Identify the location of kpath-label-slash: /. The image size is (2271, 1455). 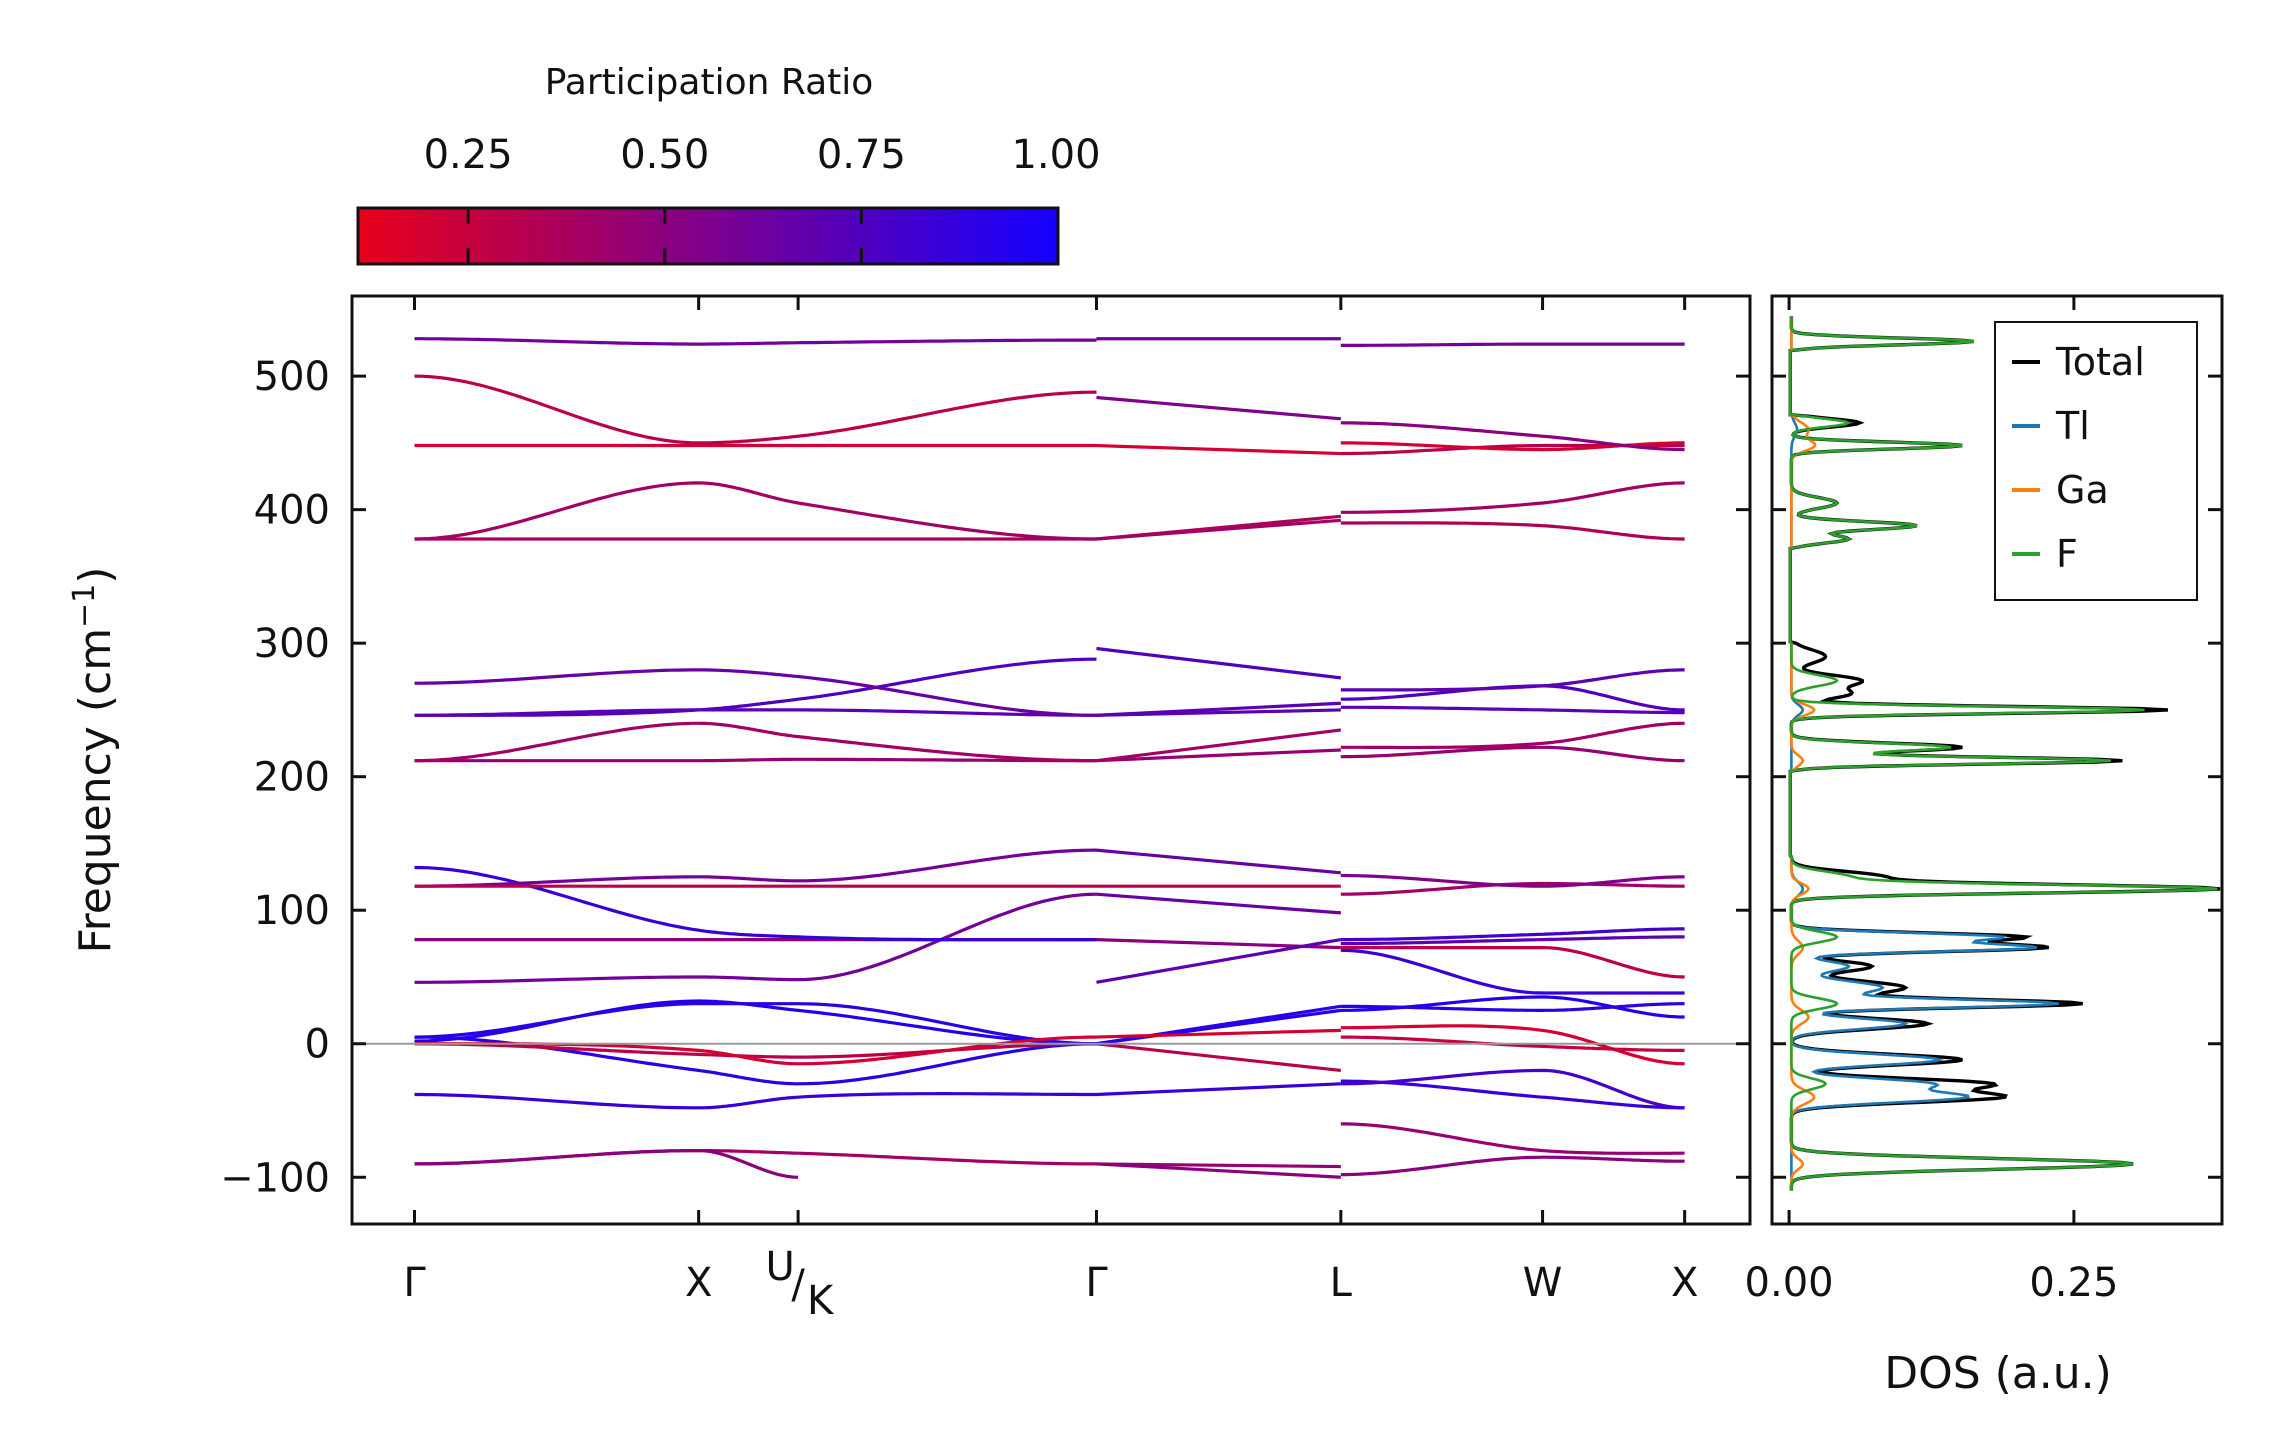
(798, 1285).